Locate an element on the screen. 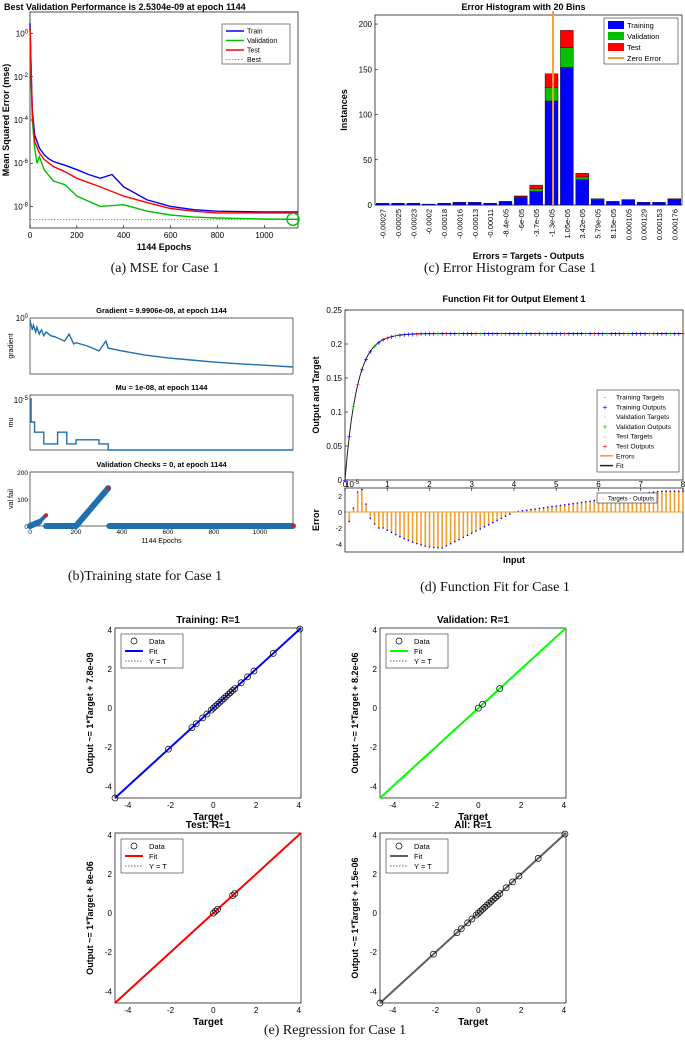 This screenshot has width=685, height=1043. gradient-y-tick: 100 is located at coordinates (22, 318).